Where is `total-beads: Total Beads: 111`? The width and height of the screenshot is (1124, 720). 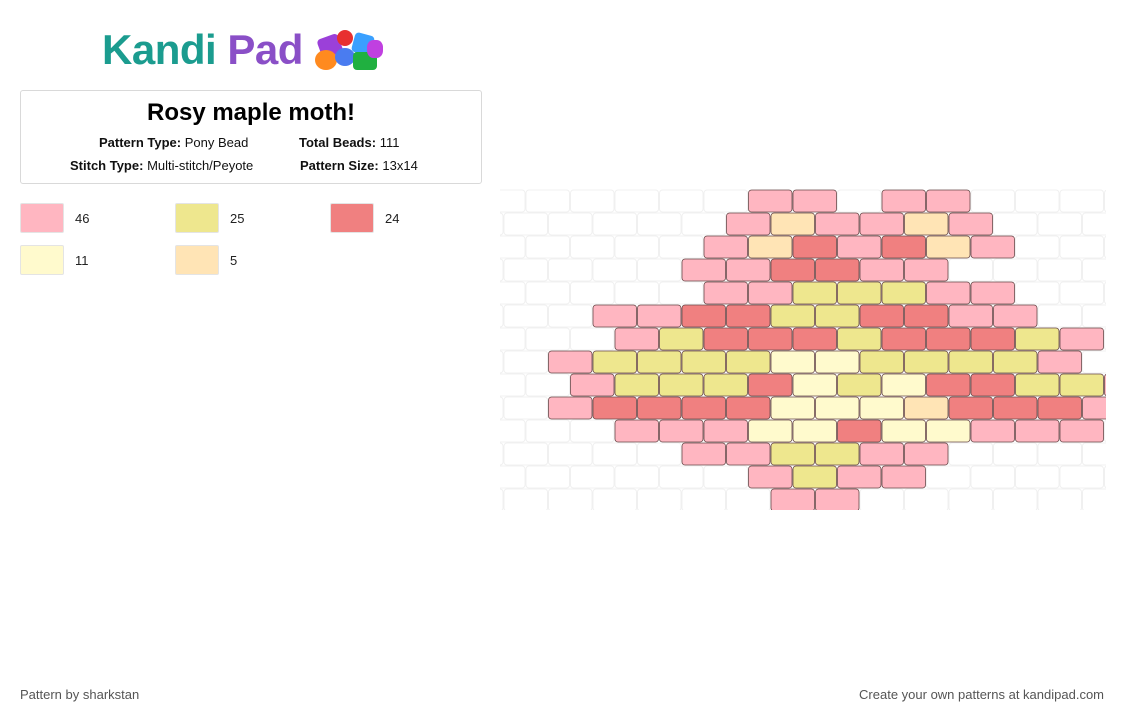
total-beads: Total Beads: 111 is located at coordinates (349, 142).